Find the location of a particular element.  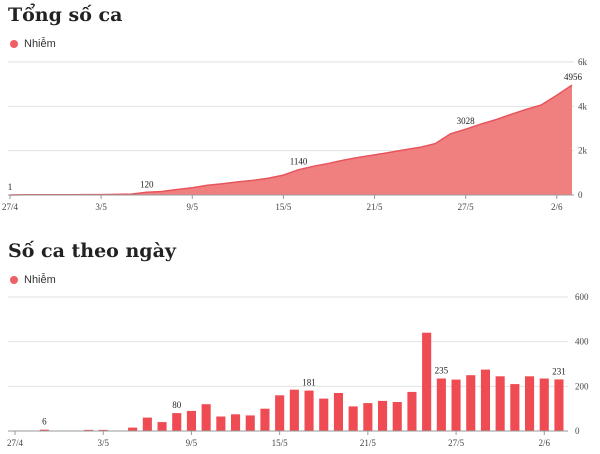

data-label: 120 is located at coordinates (147, 184).